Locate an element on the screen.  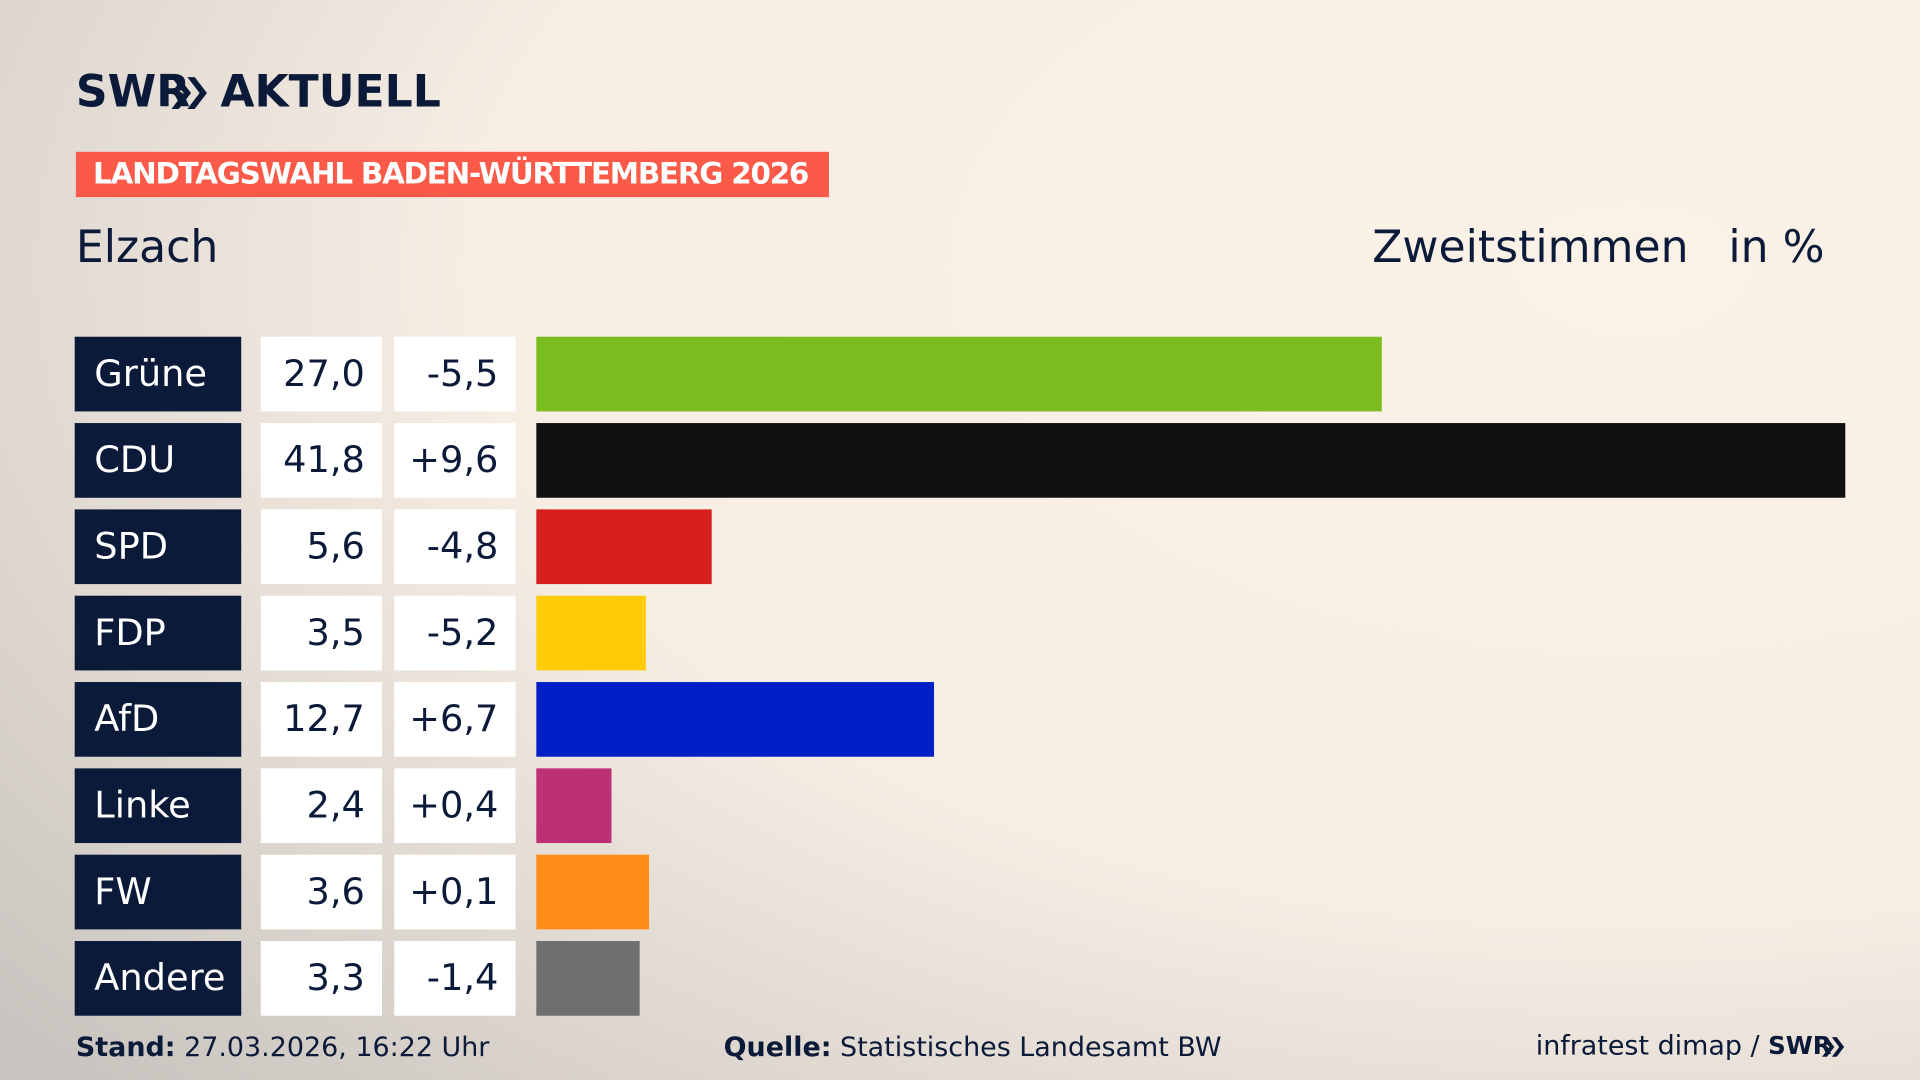
party-label: FDP is located at coordinates (130, 632).